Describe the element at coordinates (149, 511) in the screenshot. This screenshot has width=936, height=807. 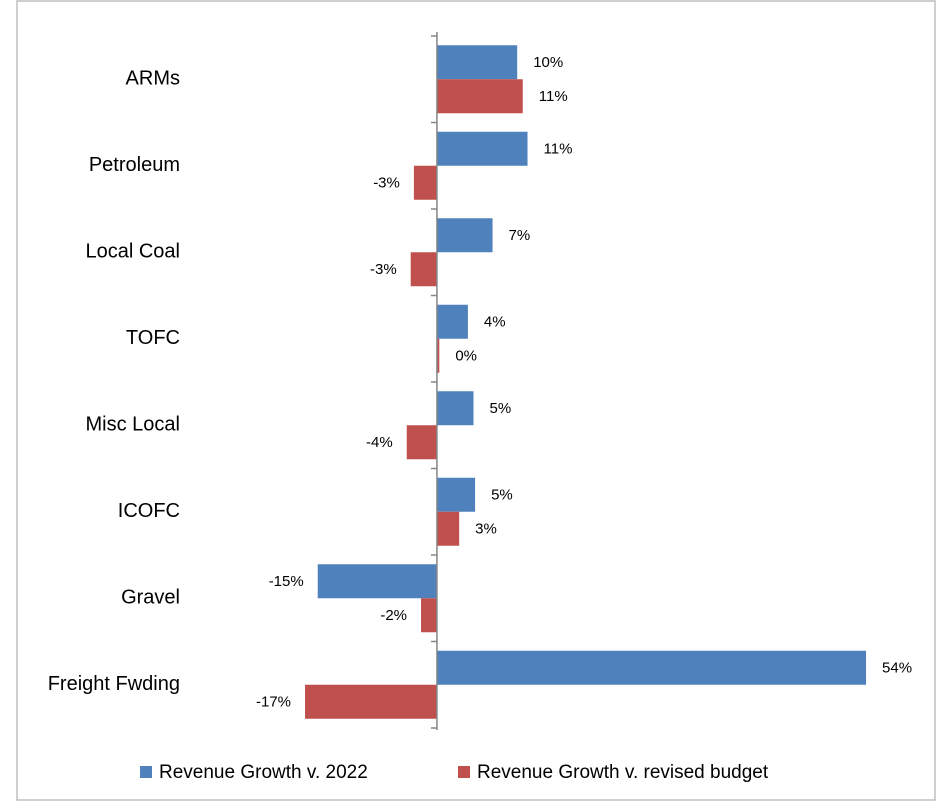
I see `y-tick-label: ICOFC` at that location.